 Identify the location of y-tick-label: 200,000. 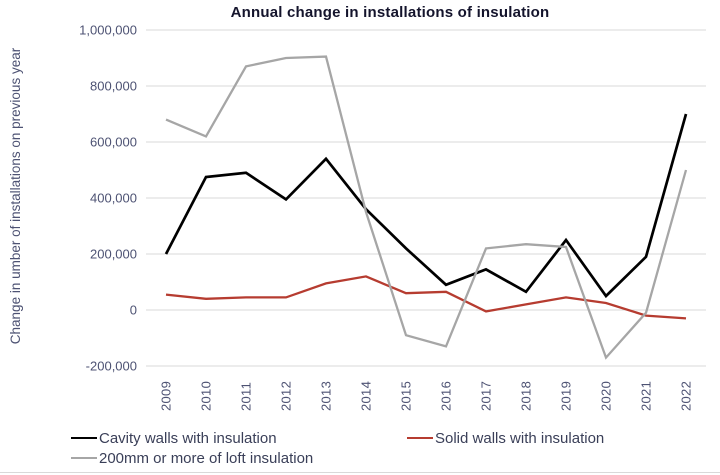
(113, 254).